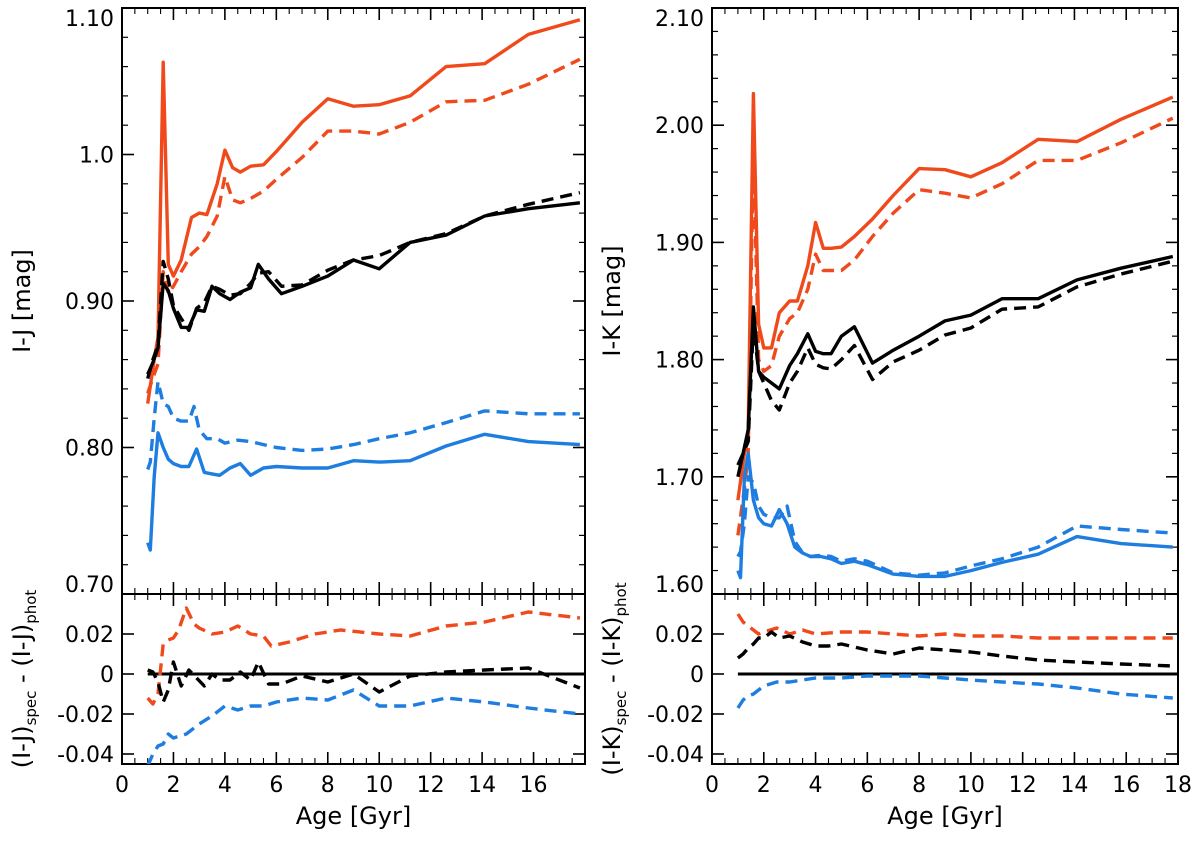 This screenshot has width=1200, height=844. What do you see at coordinates (22, 301) in the screenshot?
I see `y-axis-title: I-J [mag]` at bounding box center [22, 301].